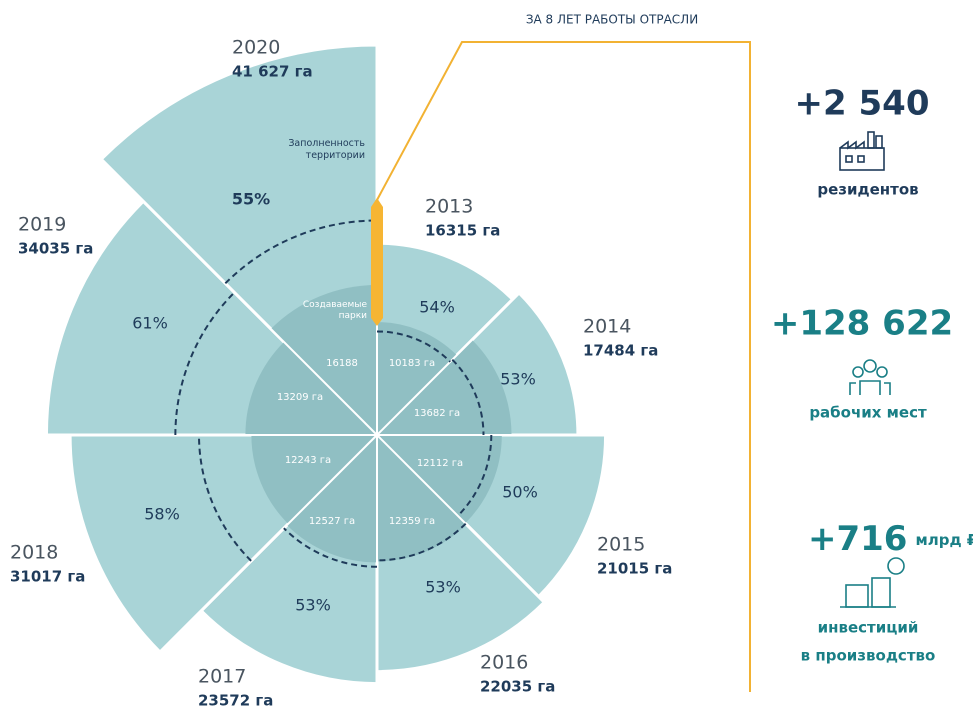 The width and height of the screenshot is (973, 707). I want to click on area-label: 31017 га, so click(47, 577).